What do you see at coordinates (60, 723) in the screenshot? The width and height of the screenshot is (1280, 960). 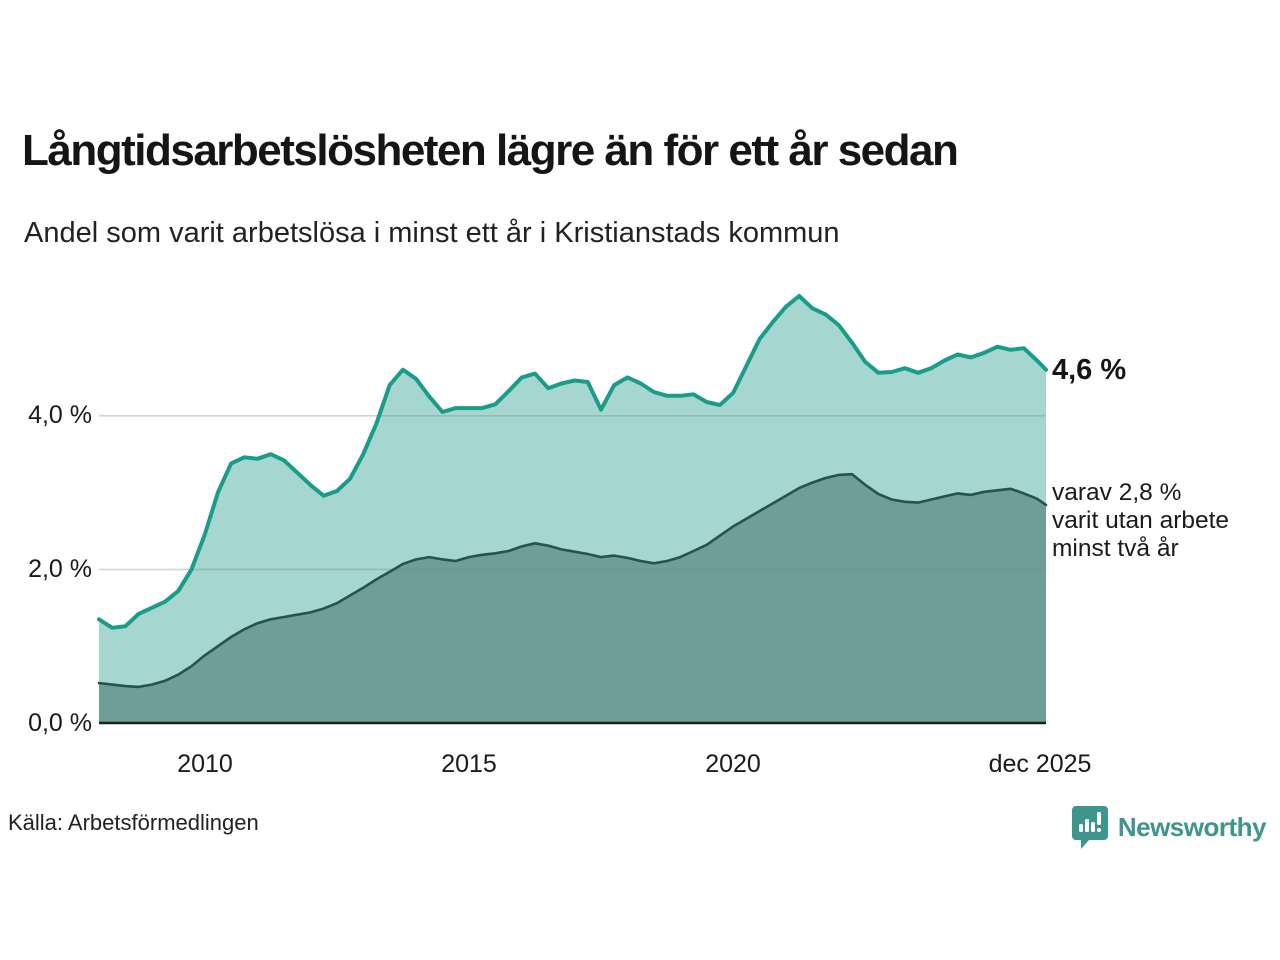 I see `y-axis-tick-0pct: 0,0 %` at bounding box center [60, 723].